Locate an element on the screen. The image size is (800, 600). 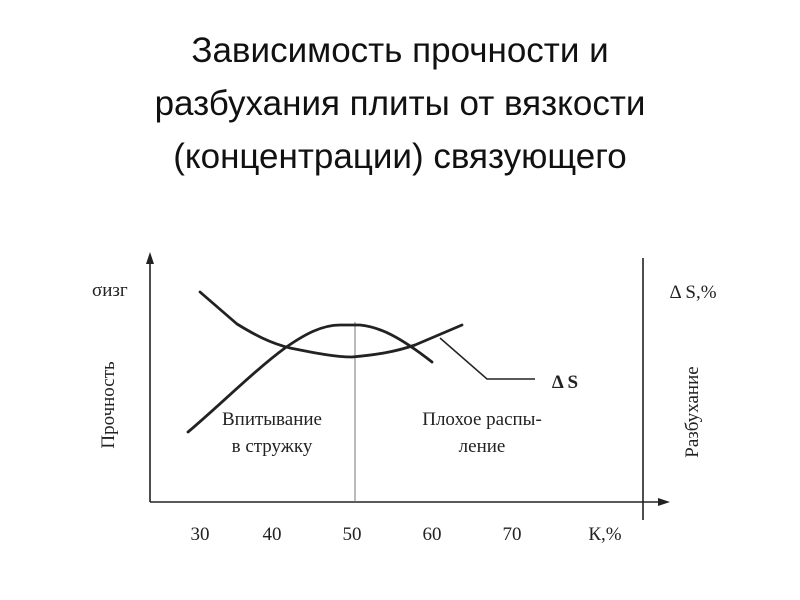
left-axis-label: Прочность is located at coordinates (108, 405).